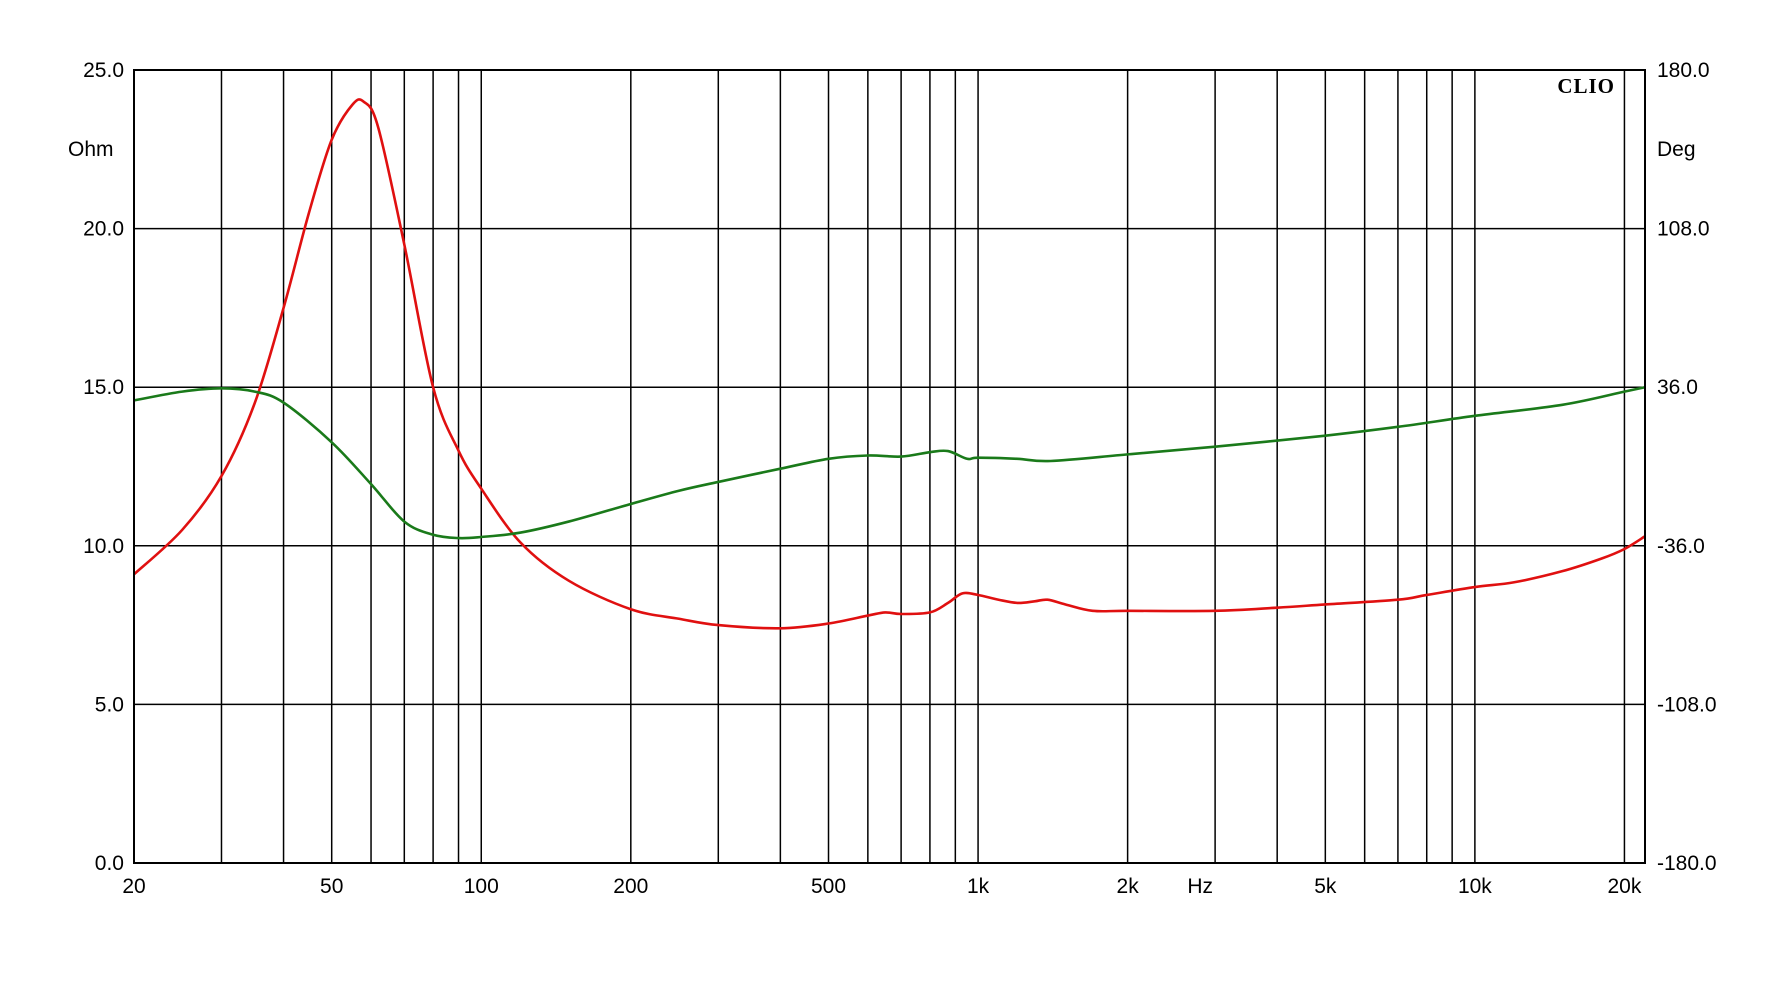 The width and height of the screenshot is (1772, 1001). I want to click on x-tick-label: 20k, so click(1625, 886).